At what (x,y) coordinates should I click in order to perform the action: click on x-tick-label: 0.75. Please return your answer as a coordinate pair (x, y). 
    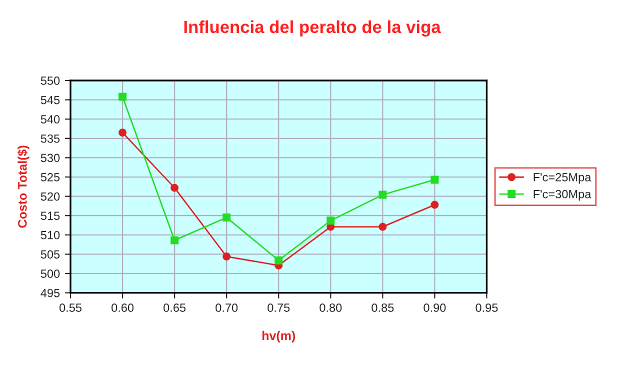
    Looking at the image, I should click on (279, 308).